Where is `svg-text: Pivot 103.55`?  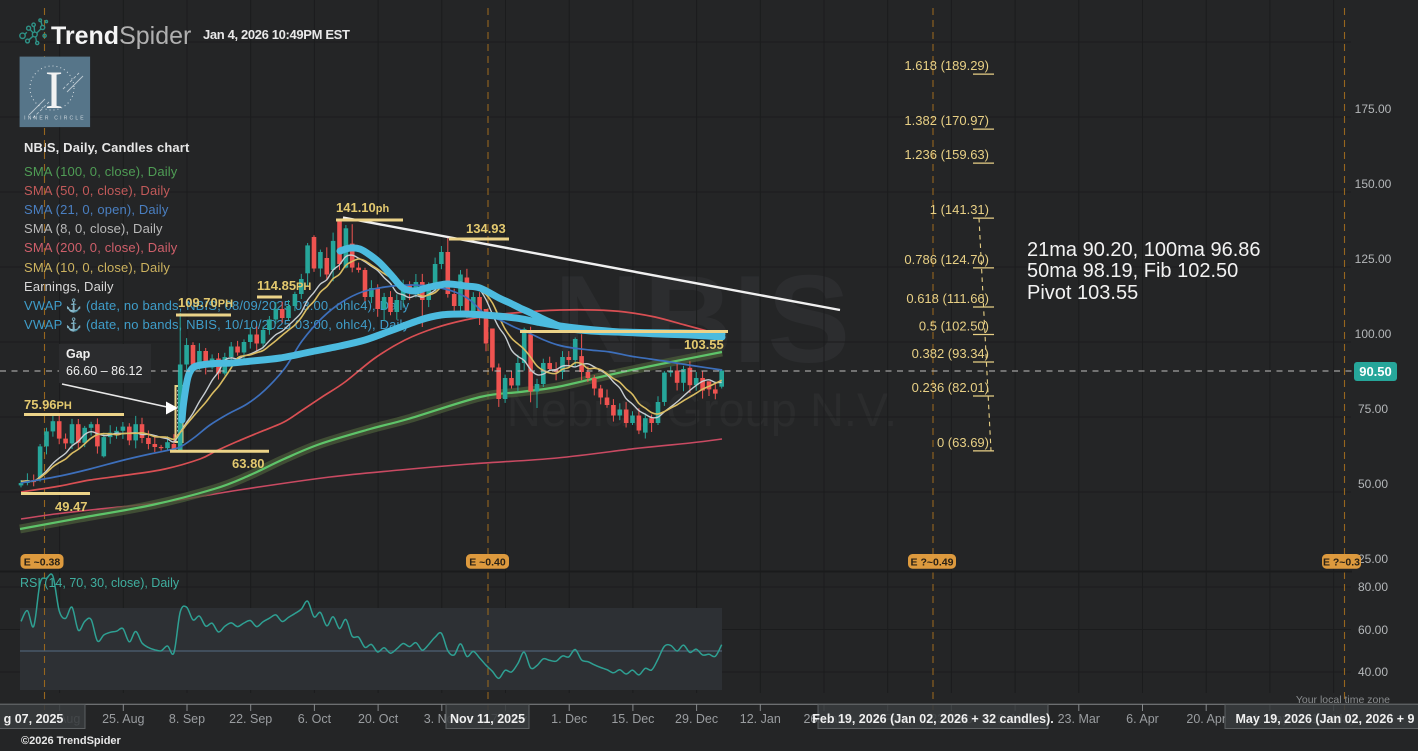
svg-text: Pivot 103.55 is located at coordinates (1082, 293).